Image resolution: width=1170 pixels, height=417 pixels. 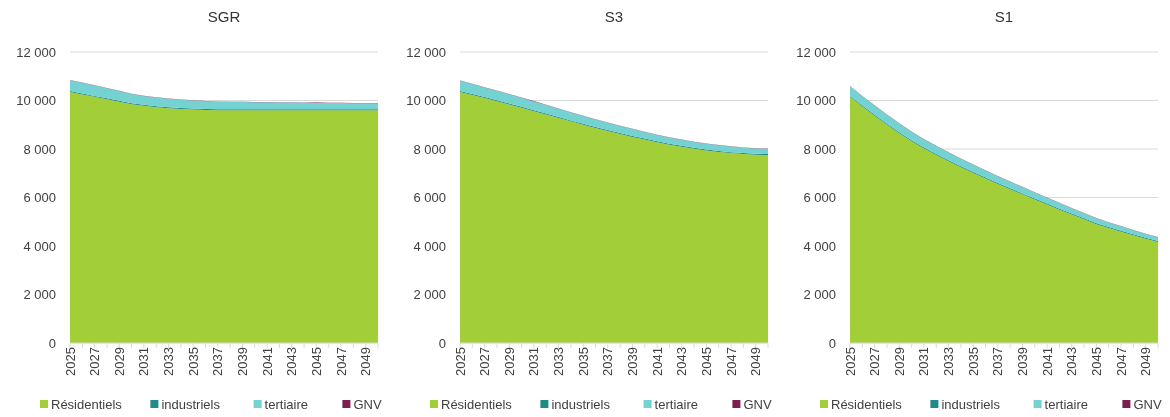 What do you see at coordinates (224, 16) in the screenshot?
I see `chart-title: SGR` at bounding box center [224, 16].